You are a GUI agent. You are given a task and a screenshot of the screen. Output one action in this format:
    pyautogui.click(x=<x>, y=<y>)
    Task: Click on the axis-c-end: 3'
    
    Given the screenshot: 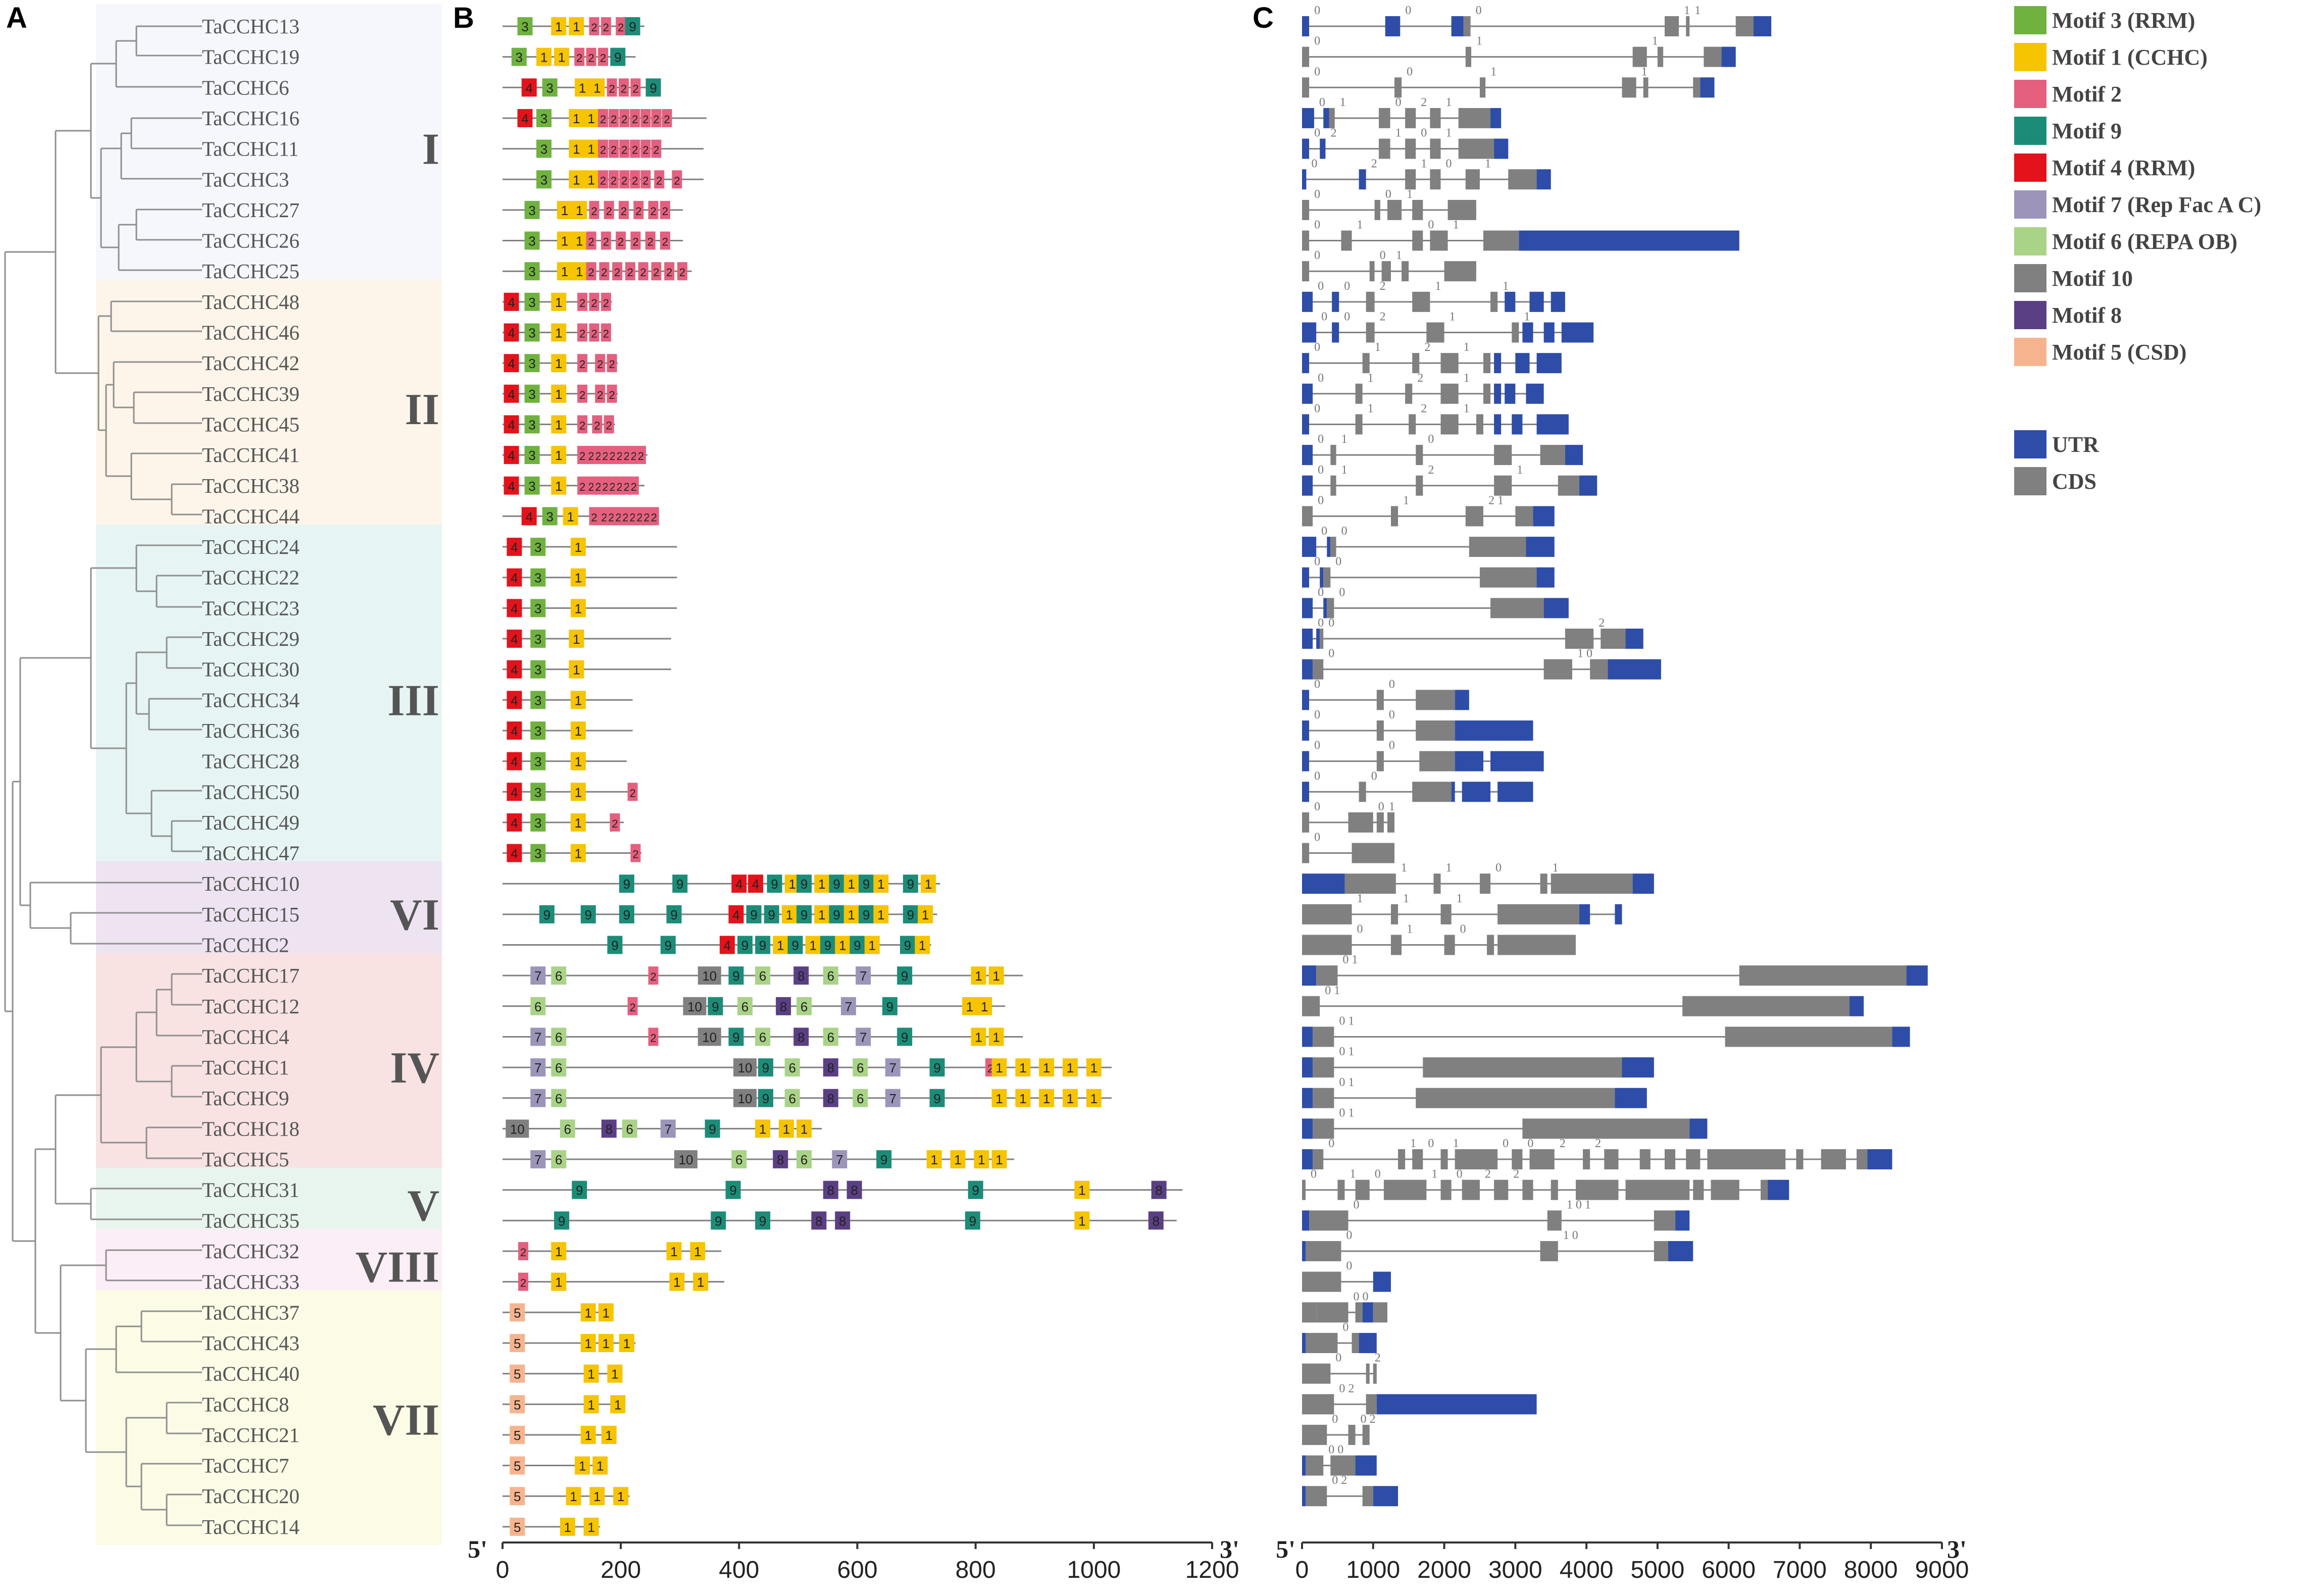 What is the action you would take?
    pyautogui.click(x=1957, y=1549)
    